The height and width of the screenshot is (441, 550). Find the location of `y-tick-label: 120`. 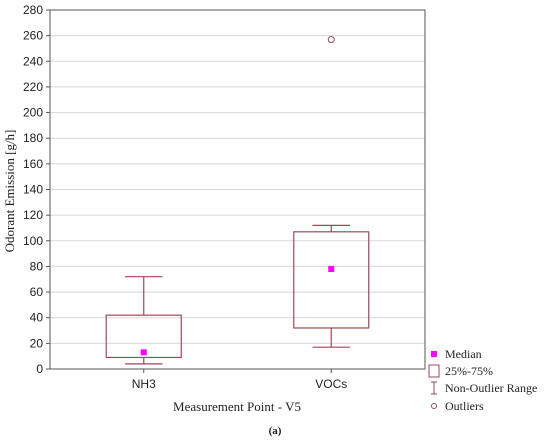

y-tick-label: 120 is located at coordinates (33, 215).